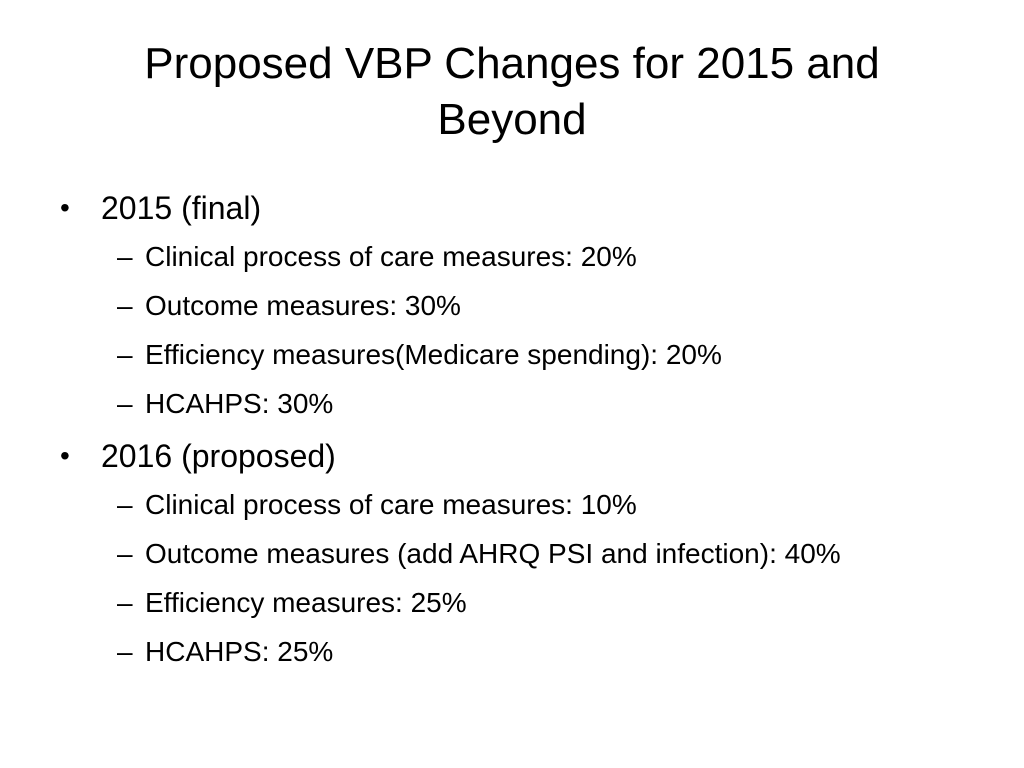 The height and width of the screenshot is (768, 1024). I want to click on sub-item-text: HCAHPS: 25%, so click(239, 651).